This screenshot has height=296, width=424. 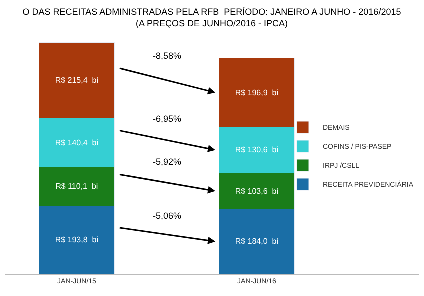 I want to click on annotation: -8,58%, so click(x=167, y=56).